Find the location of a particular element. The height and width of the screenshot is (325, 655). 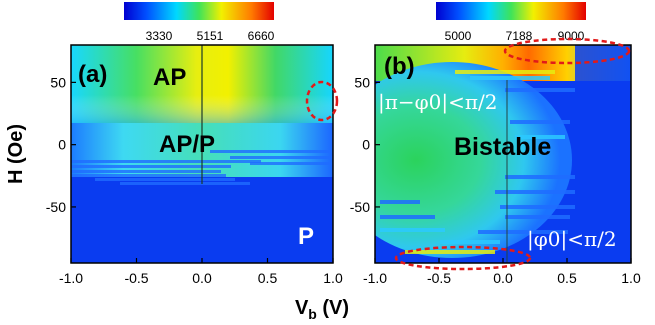

x-tick-label-b: -1.0 is located at coordinates (375, 278).